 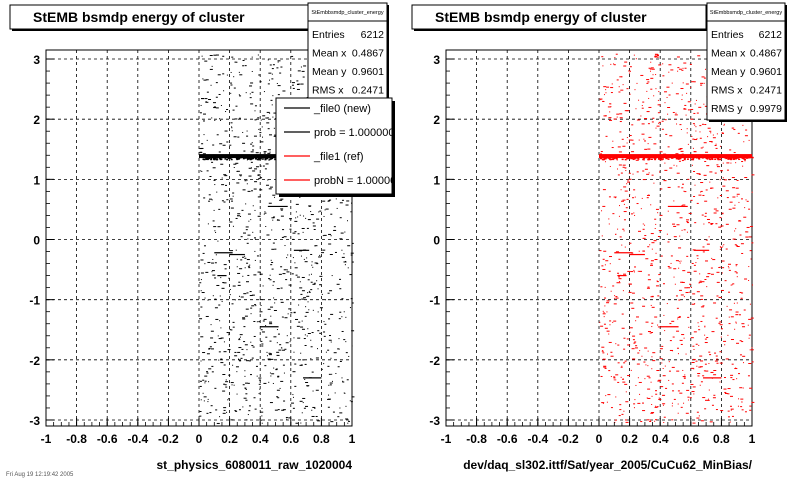 I want to click on stats-value: 0.9601, so click(x=368, y=72).